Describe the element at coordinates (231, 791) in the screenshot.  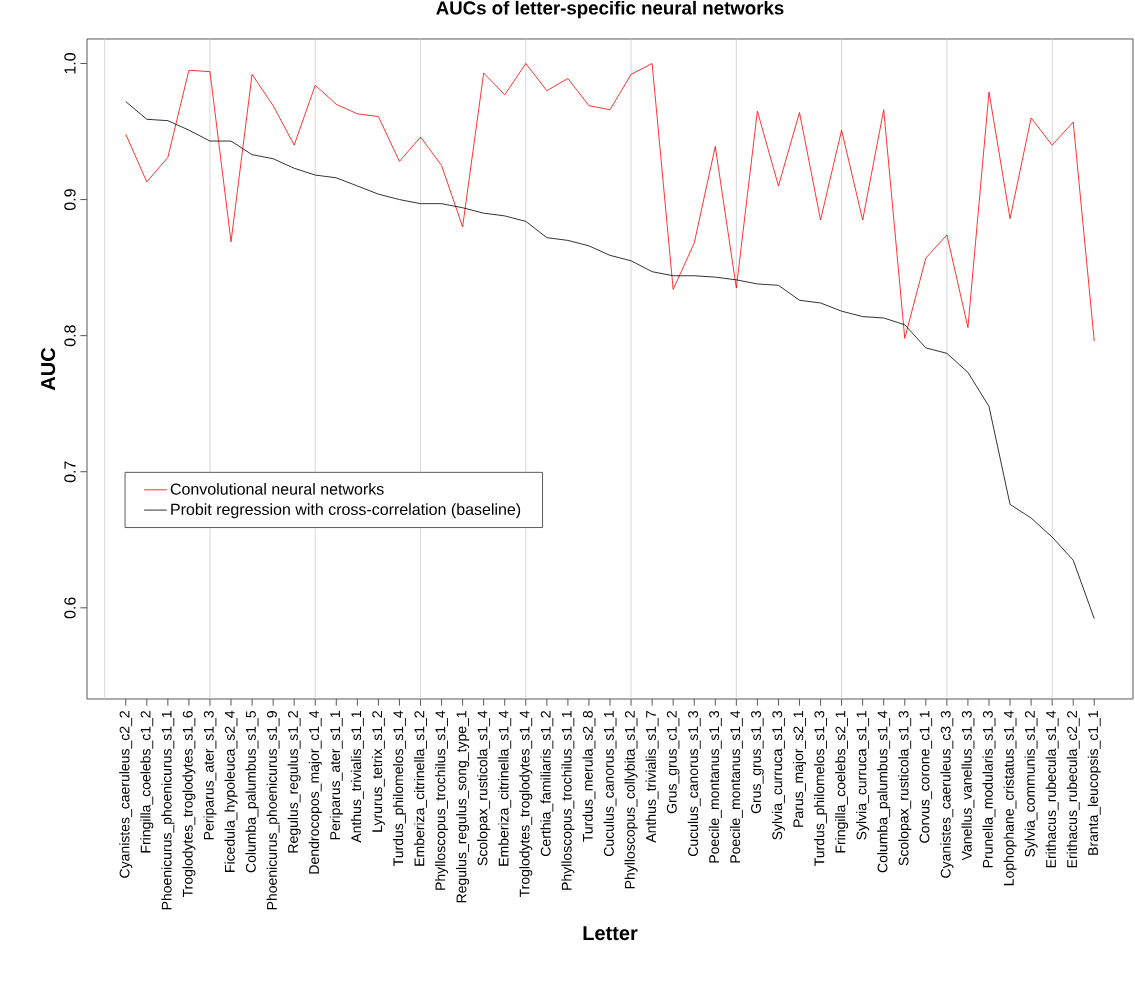
I see `x-tick-label: Ficedula_hypoleuca_s2_4` at that location.